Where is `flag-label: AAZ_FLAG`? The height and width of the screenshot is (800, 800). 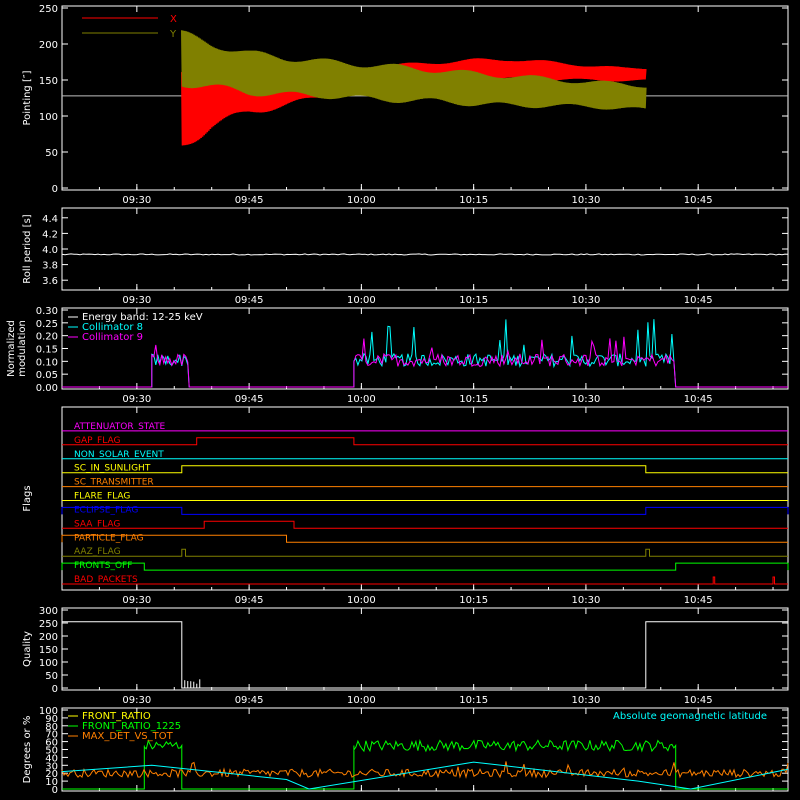
flag-label: AAZ_FLAG is located at coordinates (97, 552).